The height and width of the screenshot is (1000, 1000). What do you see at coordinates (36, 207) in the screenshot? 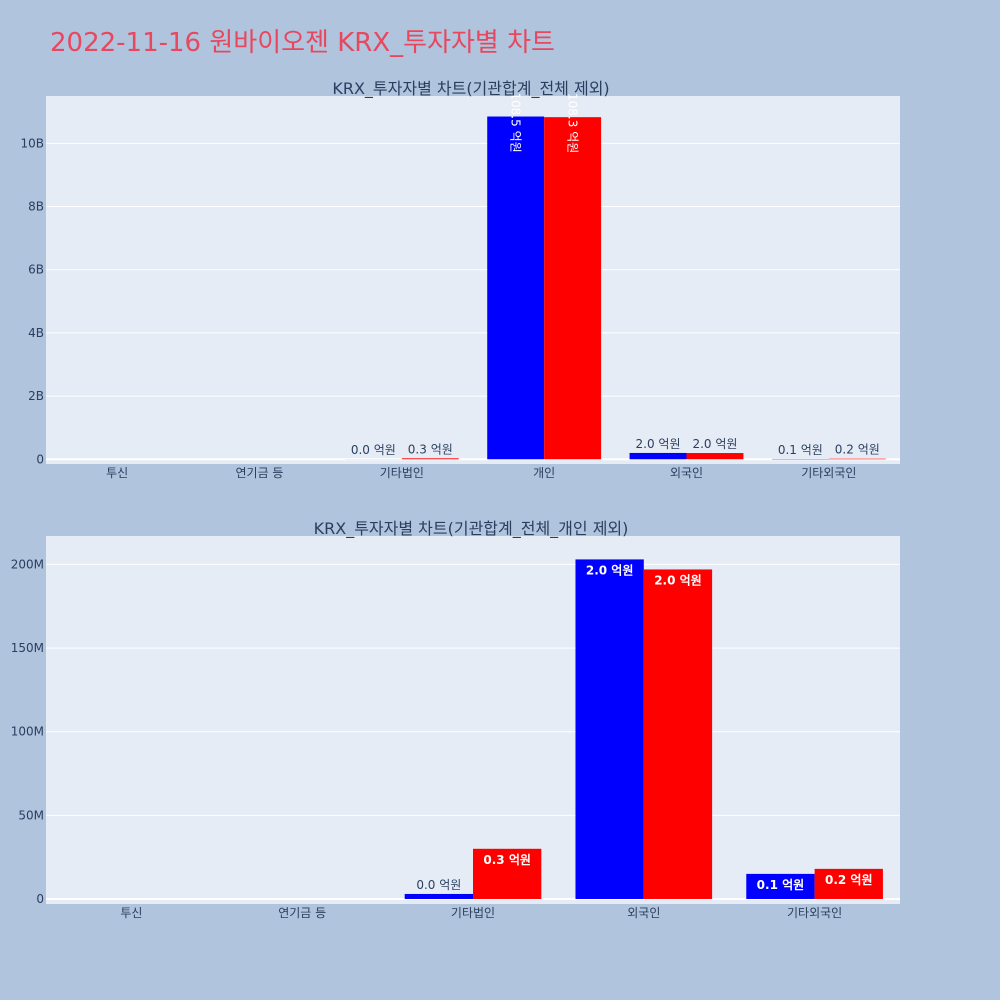
I see `y-tick-label: 8B` at bounding box center [36, 207].